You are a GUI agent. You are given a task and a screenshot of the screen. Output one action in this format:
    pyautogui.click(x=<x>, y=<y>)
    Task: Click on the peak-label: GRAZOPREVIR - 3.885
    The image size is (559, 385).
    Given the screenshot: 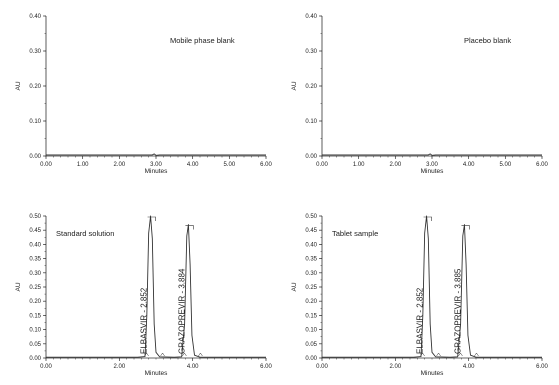 What is the action you would take?
    pyautogui.click(x=457, y=311)
    